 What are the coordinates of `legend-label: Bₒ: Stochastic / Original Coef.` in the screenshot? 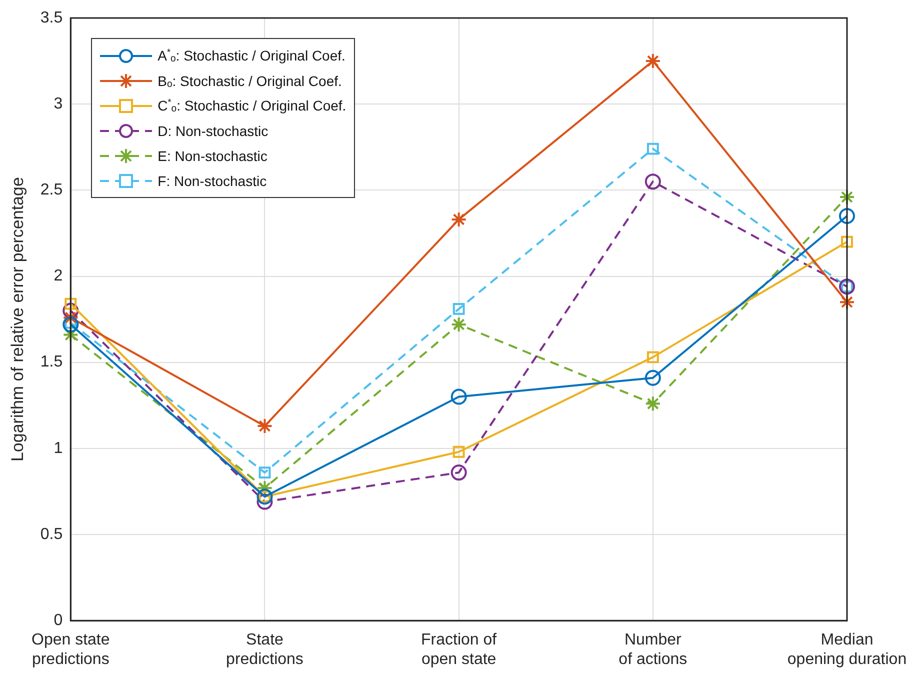 It's located at (250, 80).